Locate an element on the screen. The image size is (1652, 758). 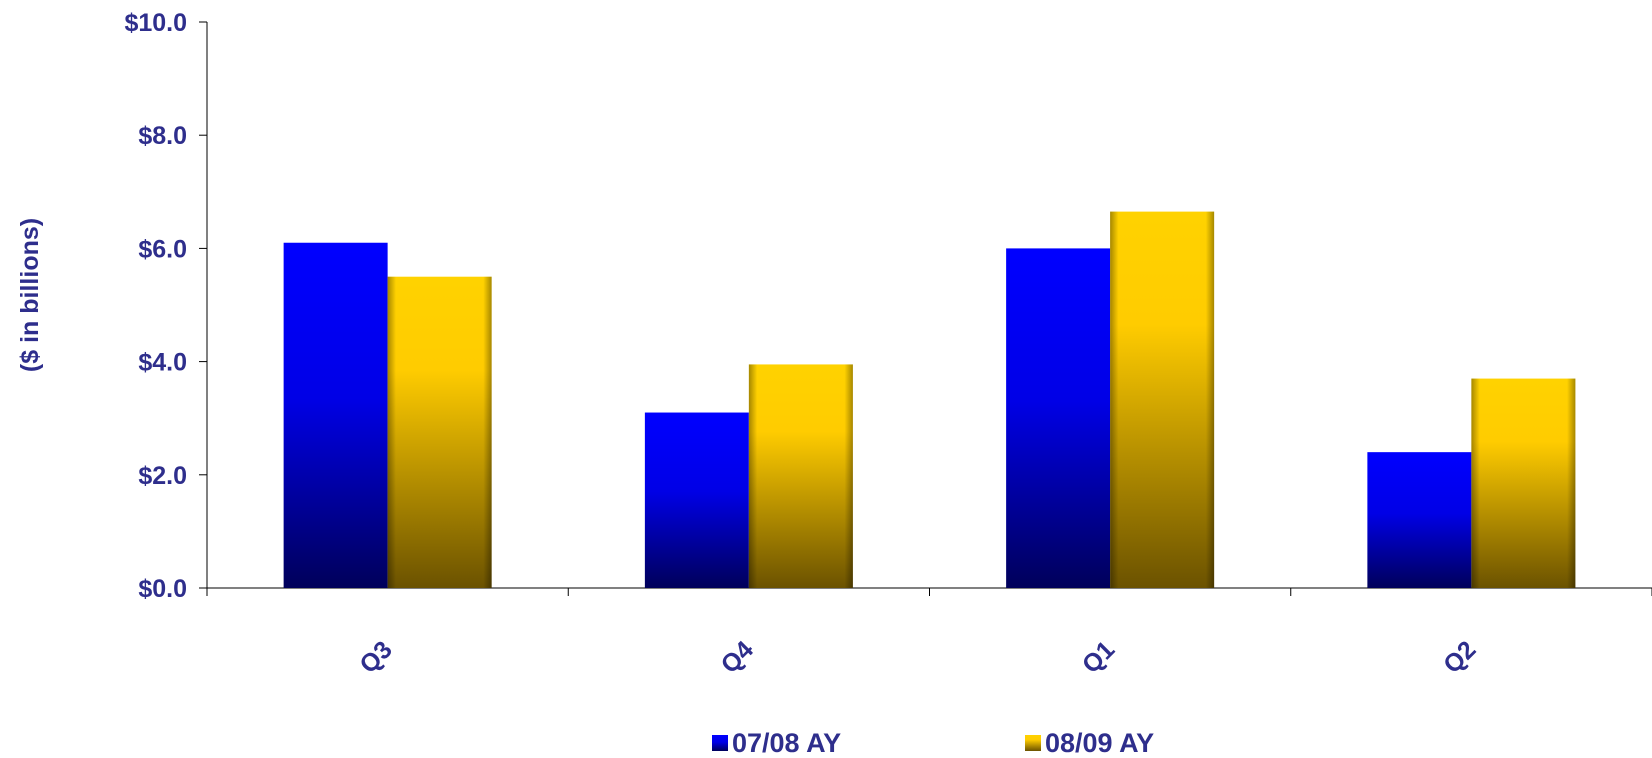
y-tick-label: $2.0 is located at coordinates (162, 476).